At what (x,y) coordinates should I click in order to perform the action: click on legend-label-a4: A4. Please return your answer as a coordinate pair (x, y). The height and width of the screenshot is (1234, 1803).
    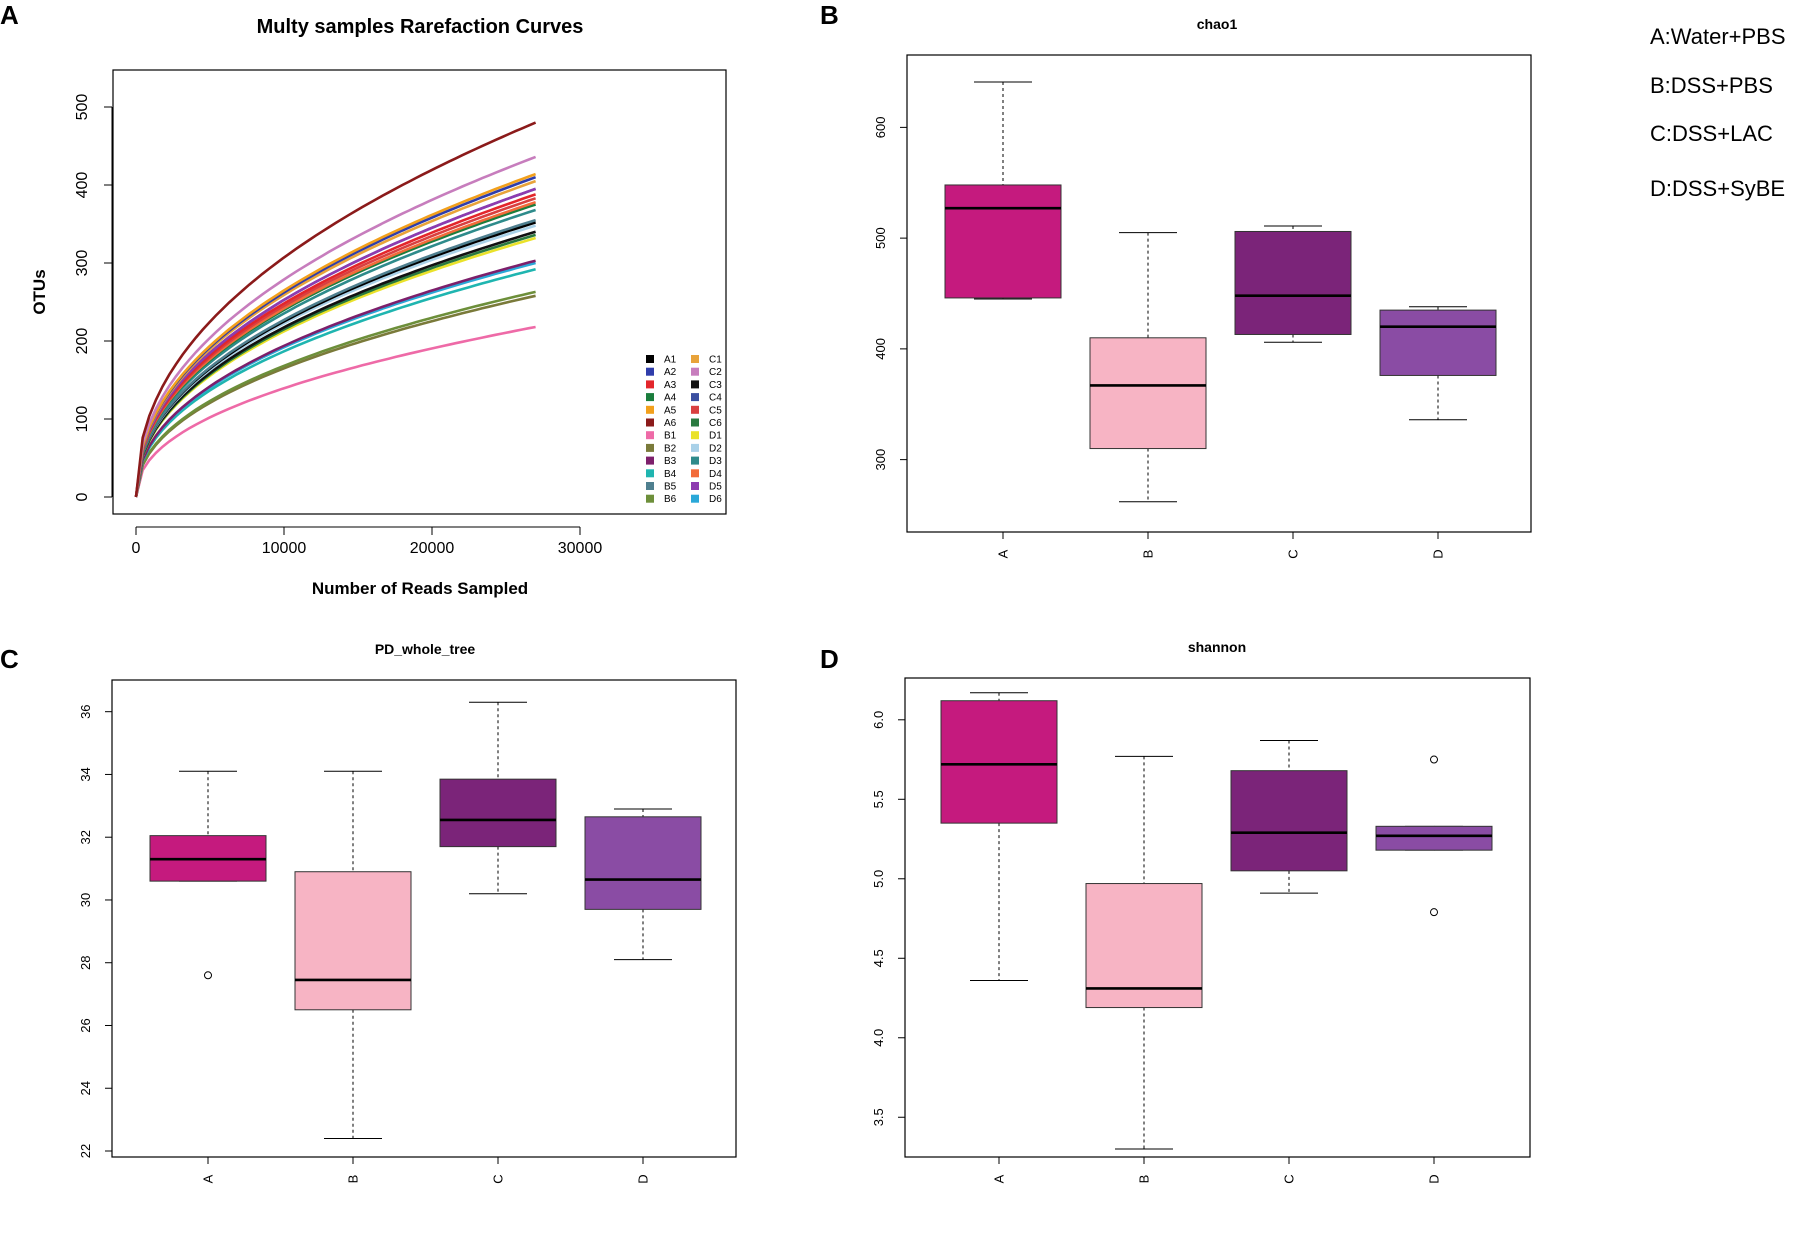
    Looking at the image, I should click on (670, 398).